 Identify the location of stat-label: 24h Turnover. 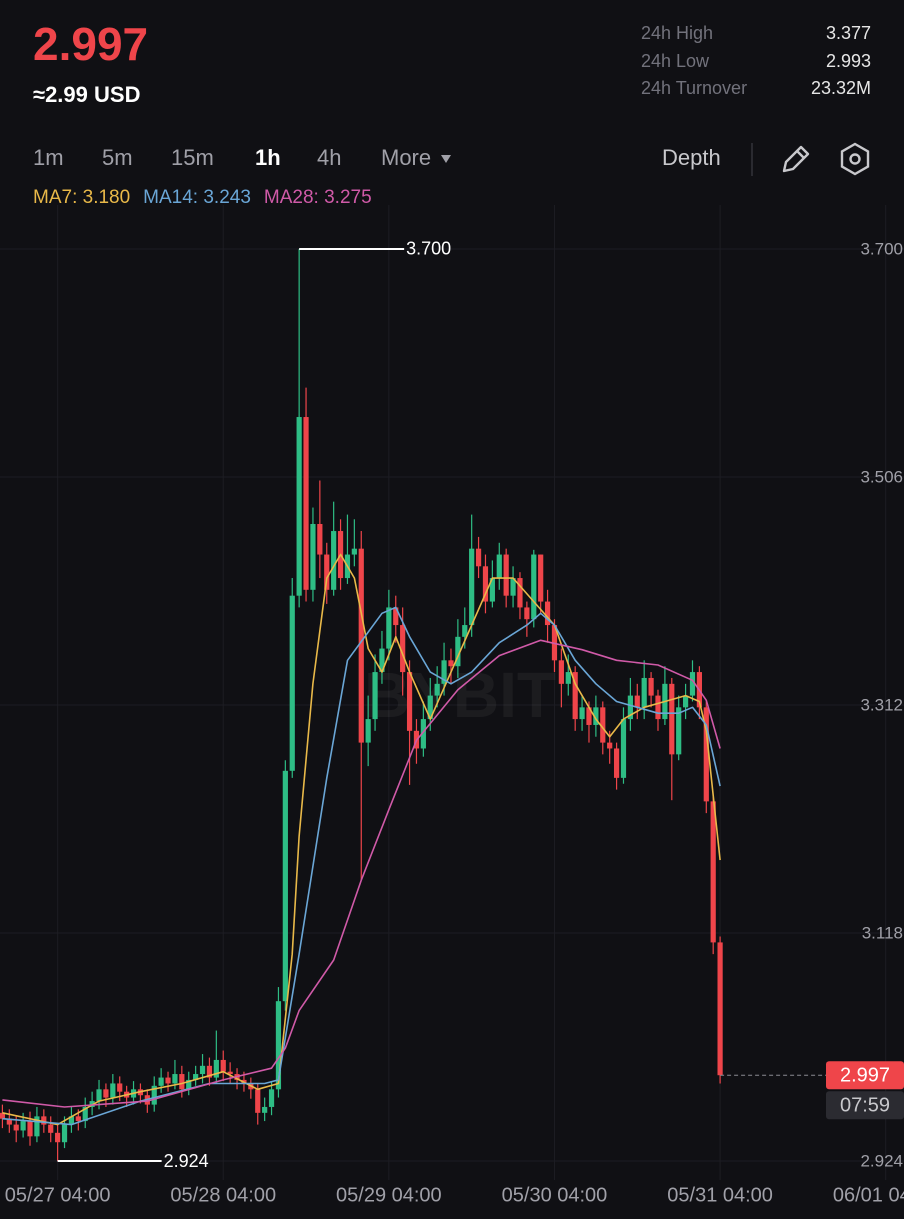
(694, 88).